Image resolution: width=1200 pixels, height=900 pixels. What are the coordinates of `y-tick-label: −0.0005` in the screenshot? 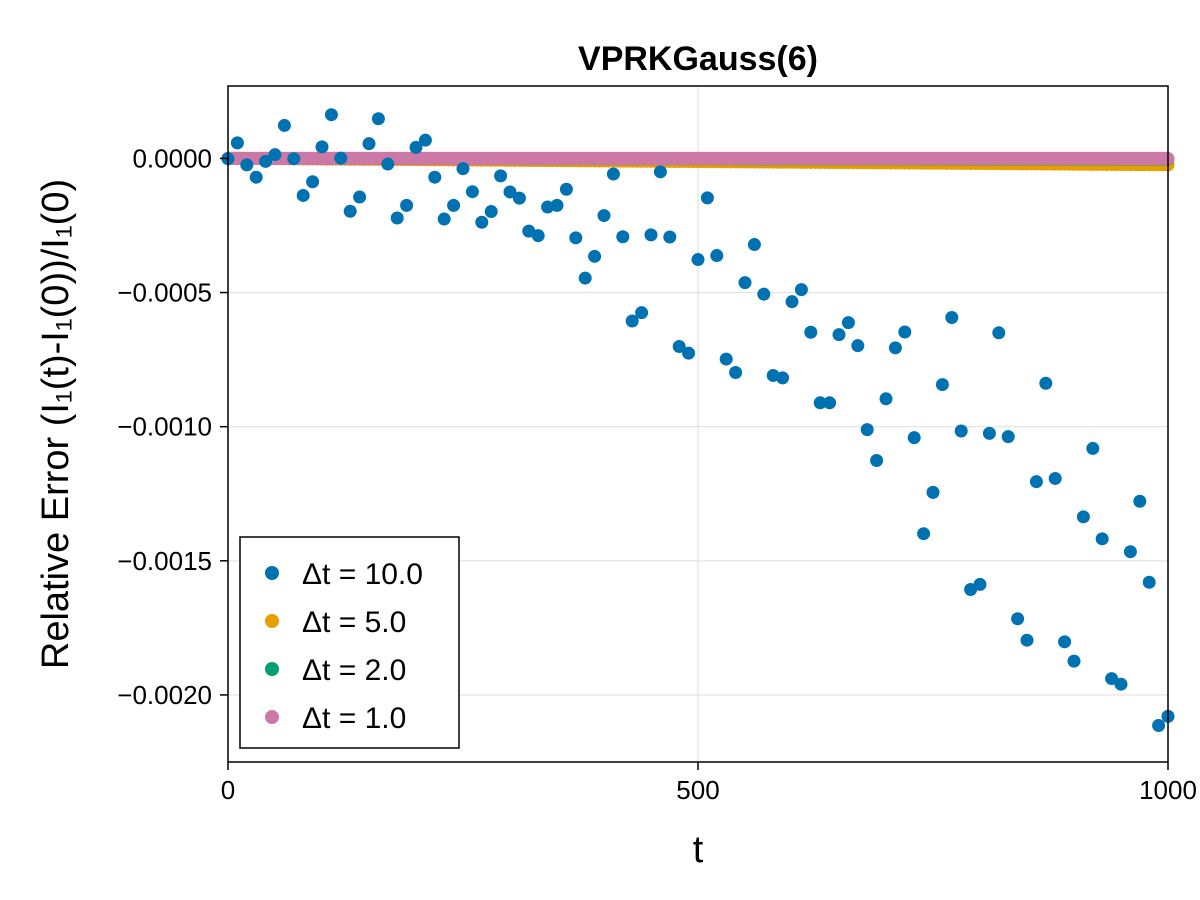 It's located at (164, 293).